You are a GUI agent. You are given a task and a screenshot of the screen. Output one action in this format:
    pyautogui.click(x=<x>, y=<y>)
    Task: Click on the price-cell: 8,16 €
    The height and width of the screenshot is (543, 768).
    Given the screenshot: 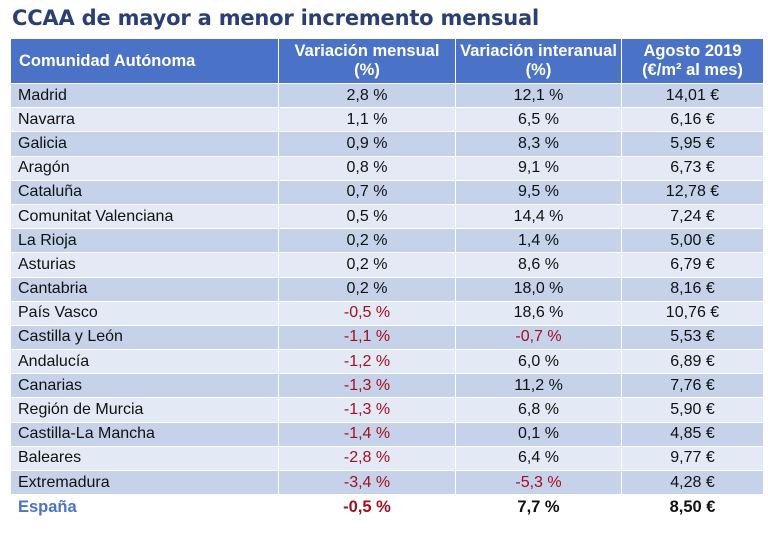 What is the action you would take?
    pyautogui.click(x=692, y=289)
    